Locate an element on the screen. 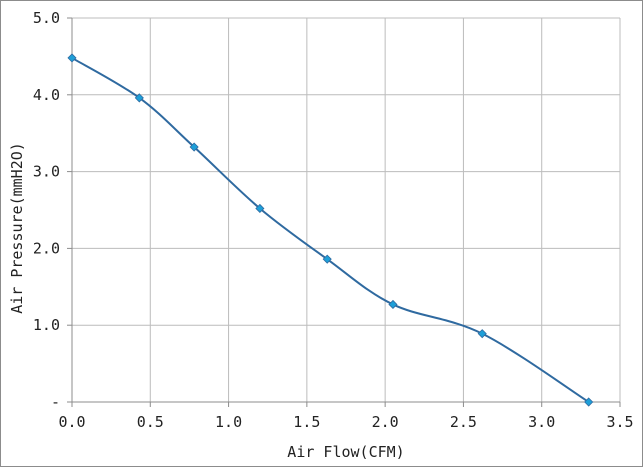 The width and height of the screenshot is (643, 467). x-tick-label: 3.0 is located at coordinates (541, 422).